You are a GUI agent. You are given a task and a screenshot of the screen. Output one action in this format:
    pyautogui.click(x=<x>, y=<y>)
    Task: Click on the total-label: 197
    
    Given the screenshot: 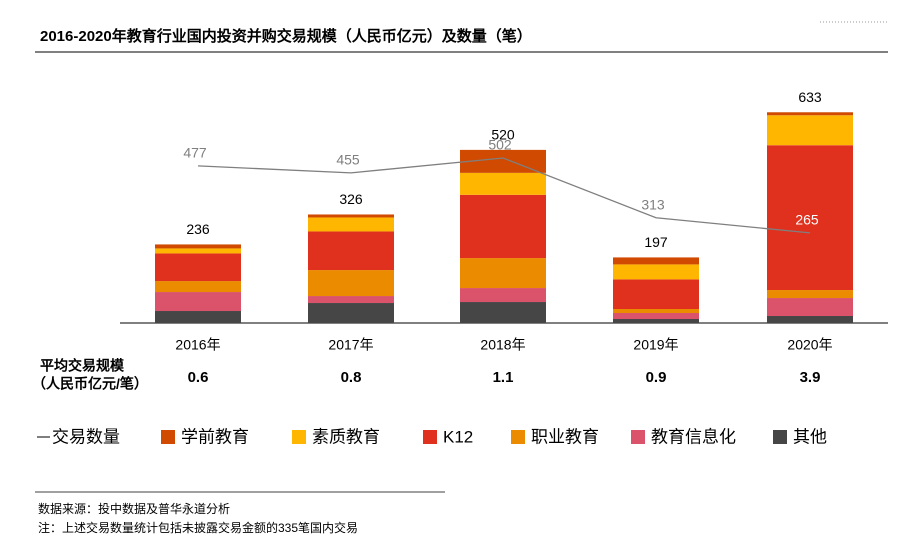 What is the action you would take?
    pyautogui.click(x=656, y=242)
    